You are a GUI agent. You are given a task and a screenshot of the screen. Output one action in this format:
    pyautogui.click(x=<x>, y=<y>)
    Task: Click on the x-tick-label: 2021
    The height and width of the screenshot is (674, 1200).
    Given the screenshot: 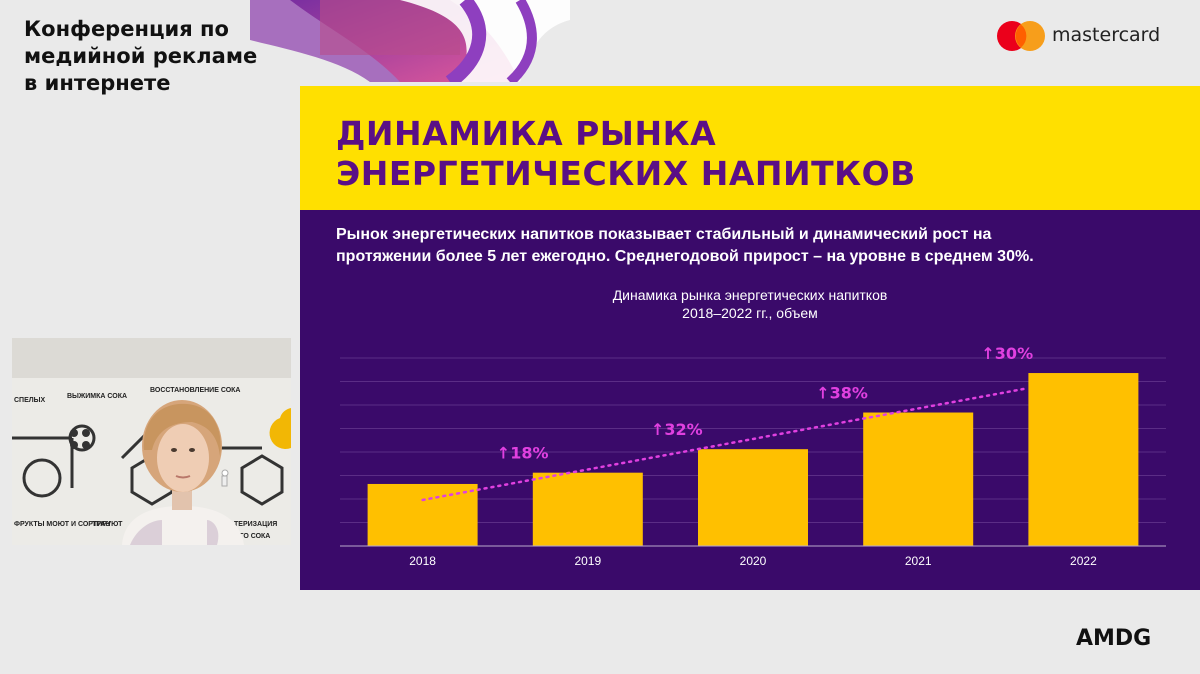 What is the action you would take?
    pyautogui.click(x=918, y=561)
    